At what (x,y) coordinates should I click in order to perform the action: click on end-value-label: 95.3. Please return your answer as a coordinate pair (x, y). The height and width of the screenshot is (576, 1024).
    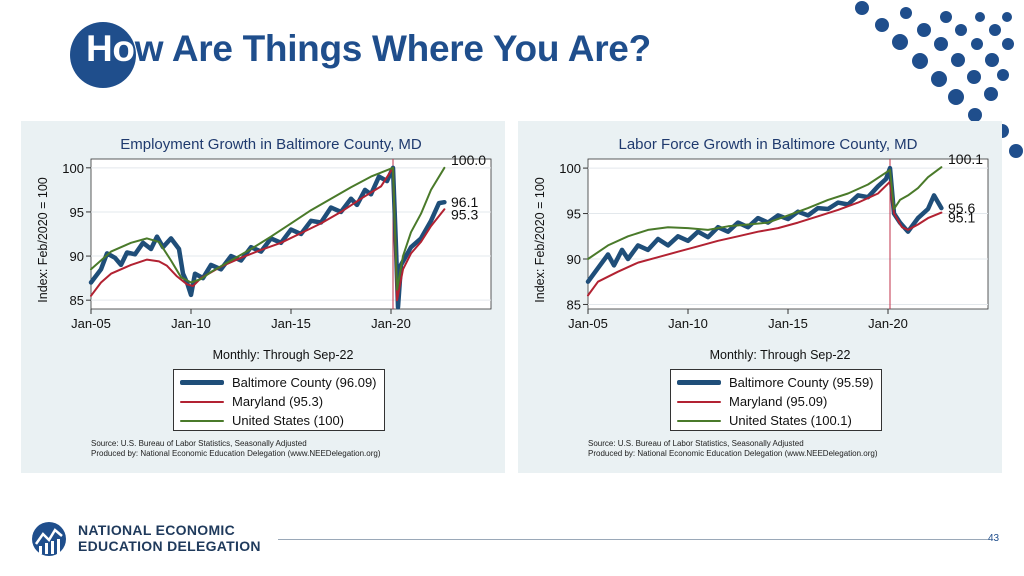
    Looking at the image, I should click on (464, 214).